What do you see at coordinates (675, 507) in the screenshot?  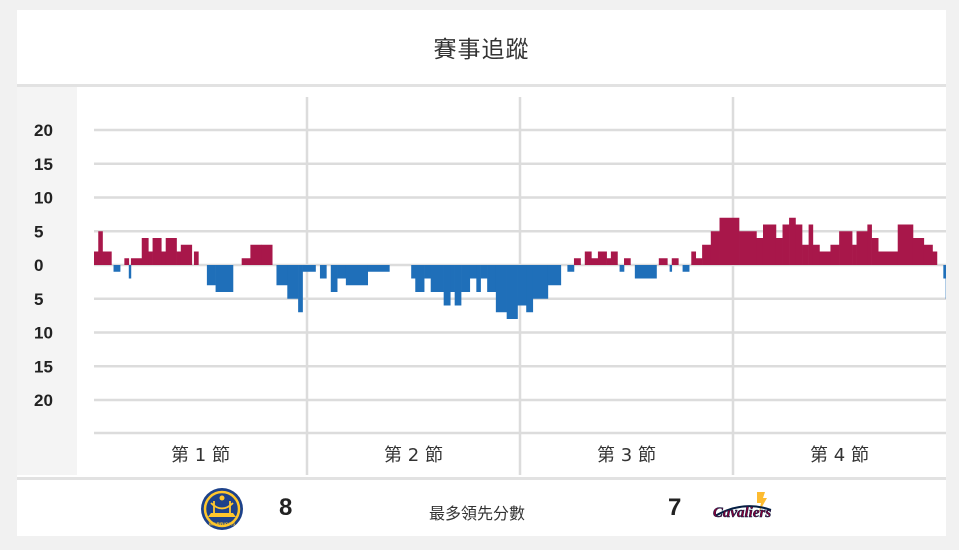 I see `cavaliers-max-lead: 7` at bounding box center [675, 507].